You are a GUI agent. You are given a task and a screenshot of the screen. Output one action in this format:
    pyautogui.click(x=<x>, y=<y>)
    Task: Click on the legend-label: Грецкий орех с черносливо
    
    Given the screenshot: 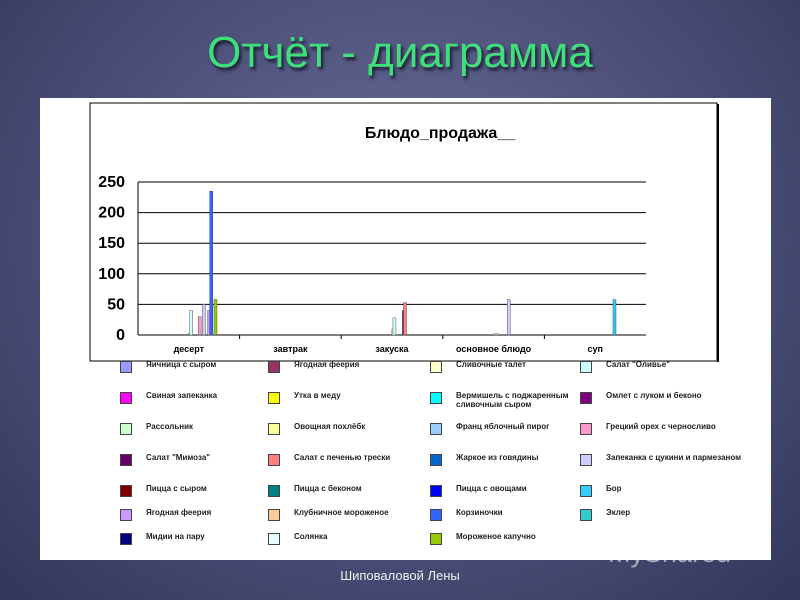 What is the action you would take?
    pyautogui.click(x=661, y=426)
    